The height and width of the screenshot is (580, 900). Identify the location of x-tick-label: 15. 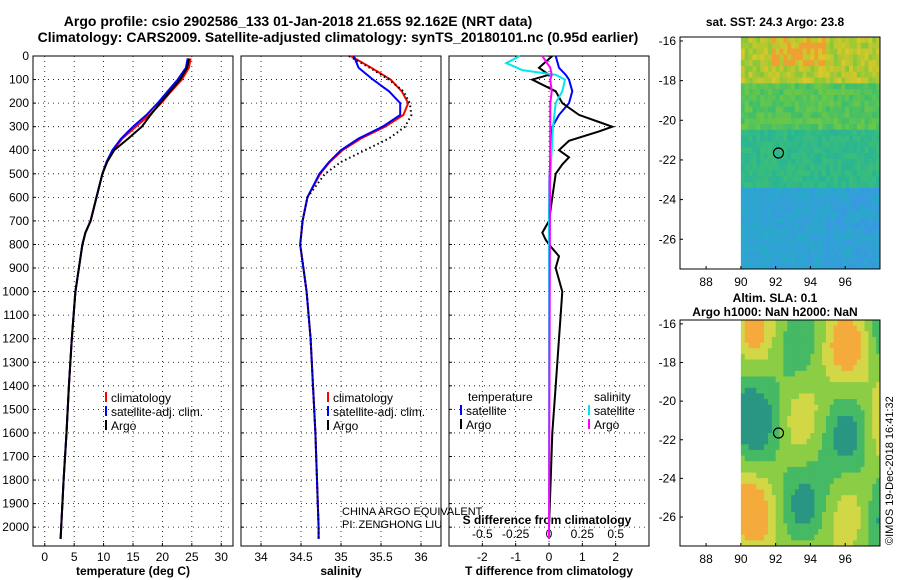
(133, 557).